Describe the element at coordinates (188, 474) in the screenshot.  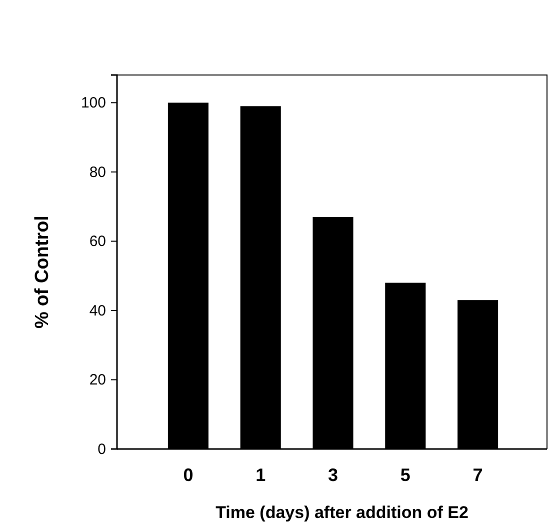
I see `x-tick-label: 0` at that location.